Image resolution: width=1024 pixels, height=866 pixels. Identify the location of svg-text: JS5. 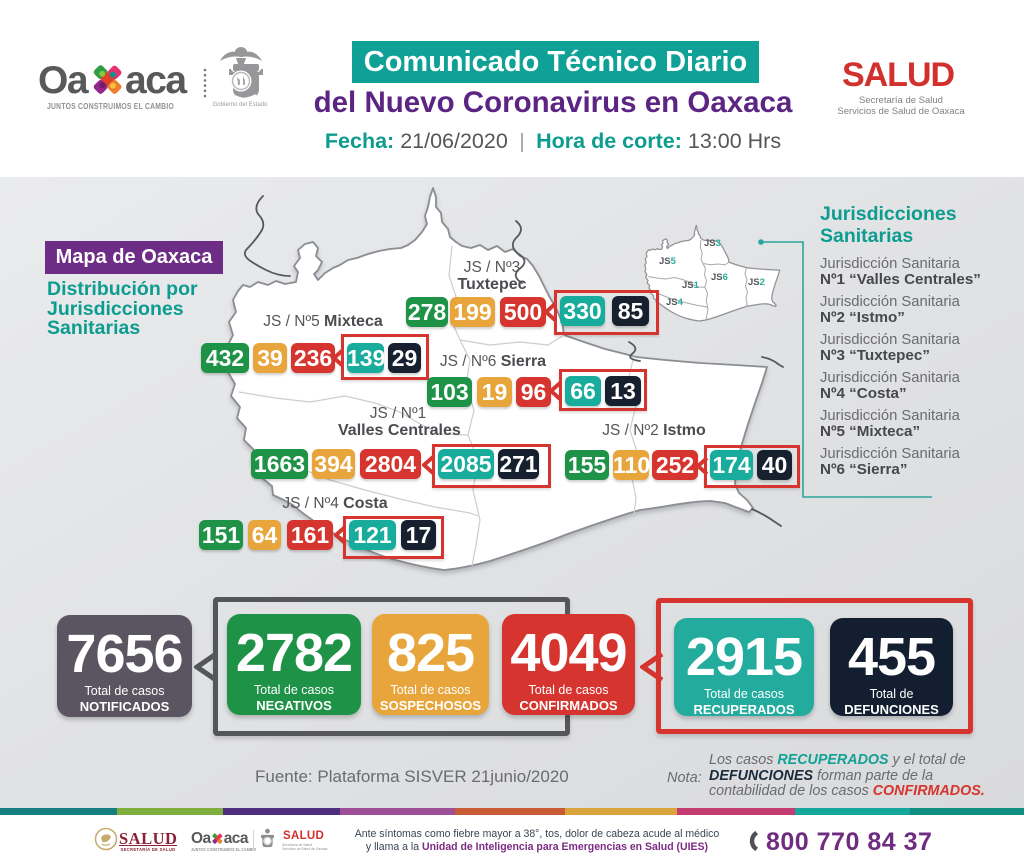
(668, 261).